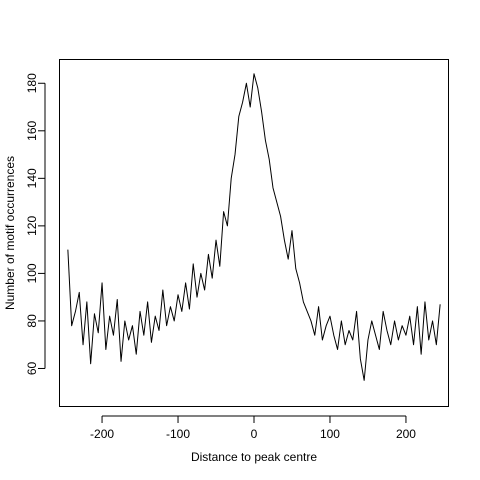  I want to click on y-axis: 60 80 100 120 140 160 180, so click(35, 224).